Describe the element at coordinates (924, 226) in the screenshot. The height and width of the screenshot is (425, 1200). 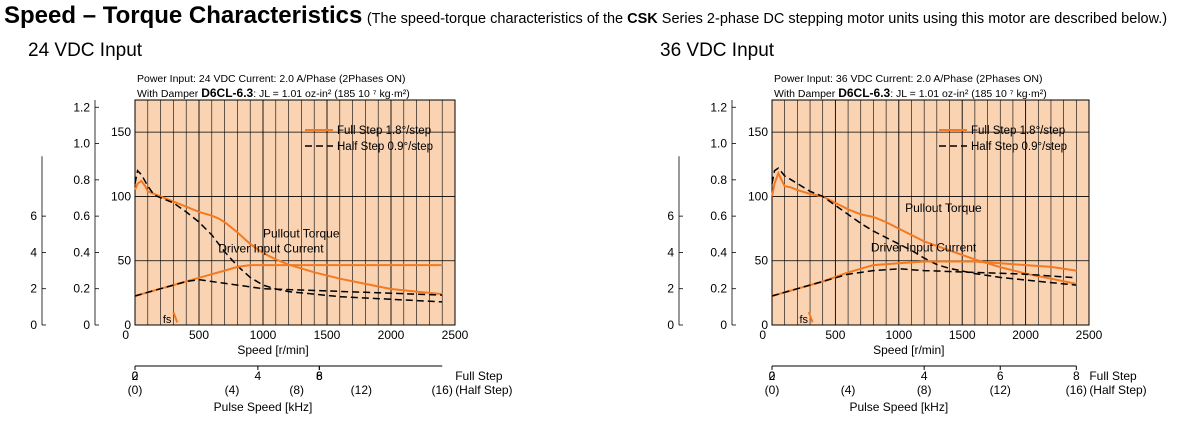
I see `torque-curve-half-step` at that location.